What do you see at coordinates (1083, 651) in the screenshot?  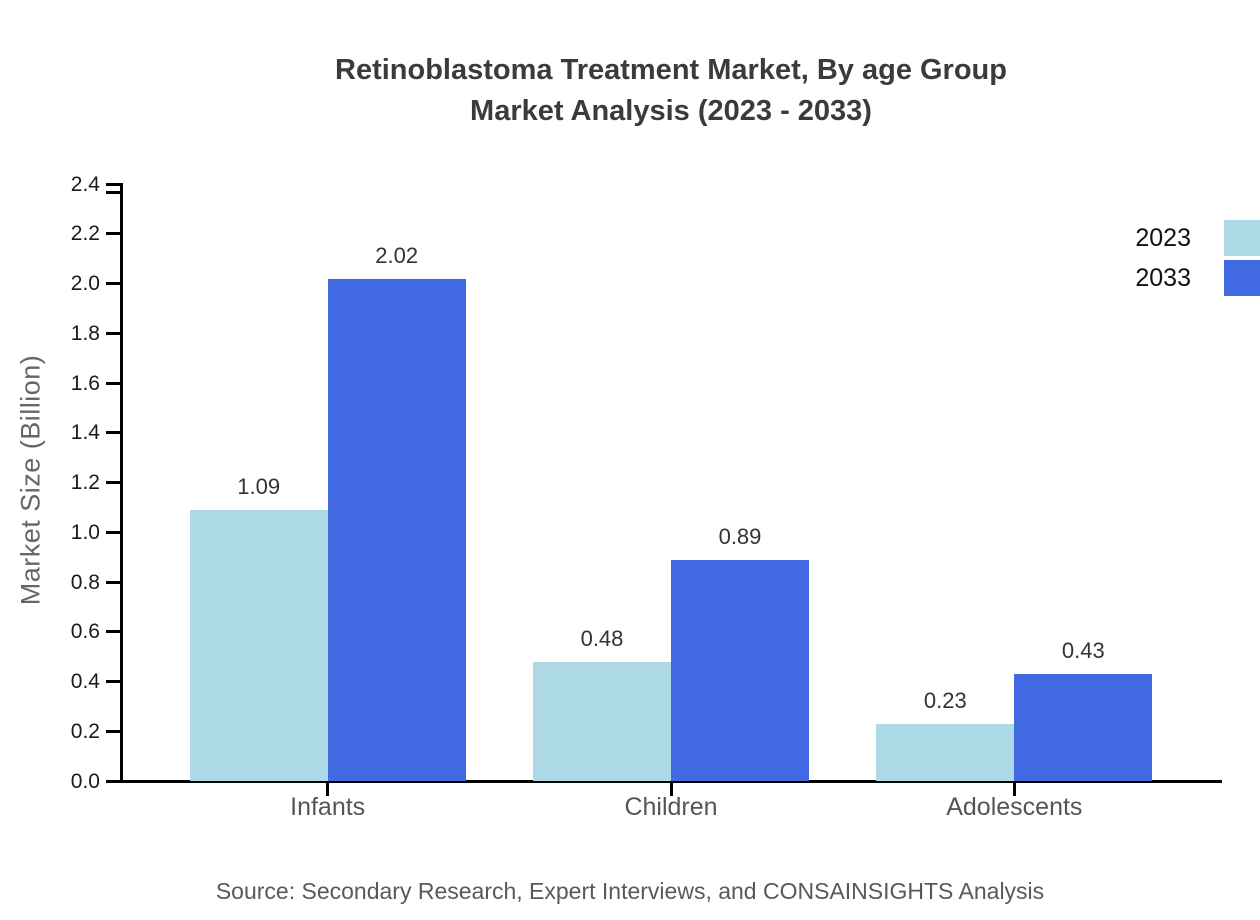 I see `bar-value-label: 0.43` at bounding box center [1083, 651].